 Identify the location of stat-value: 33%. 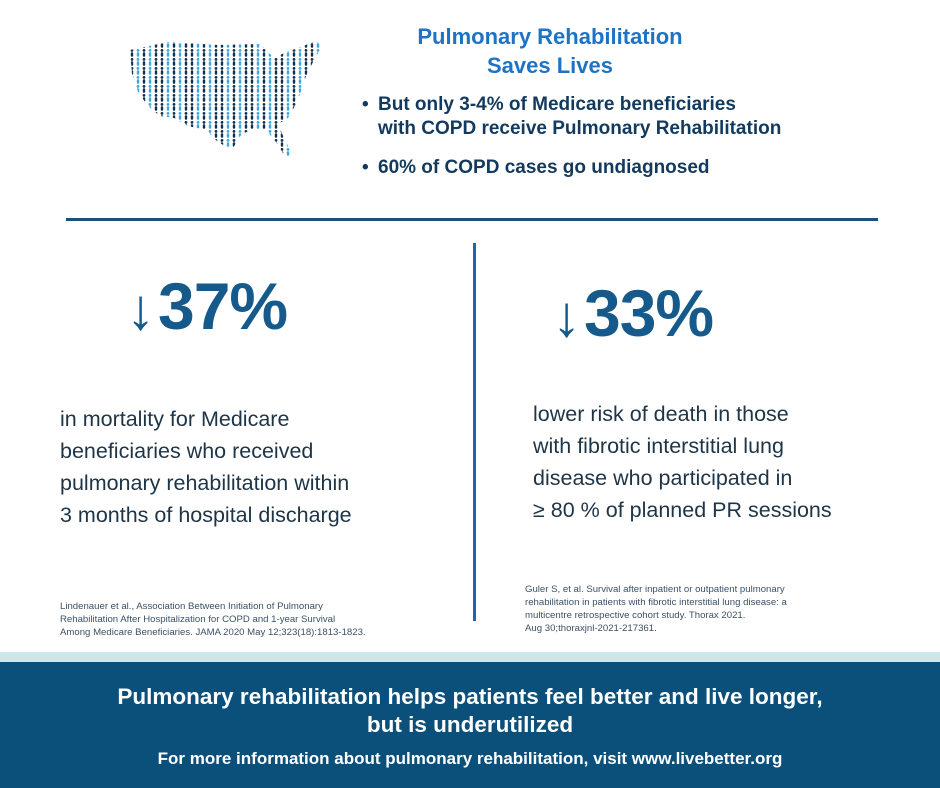
(649, 313).